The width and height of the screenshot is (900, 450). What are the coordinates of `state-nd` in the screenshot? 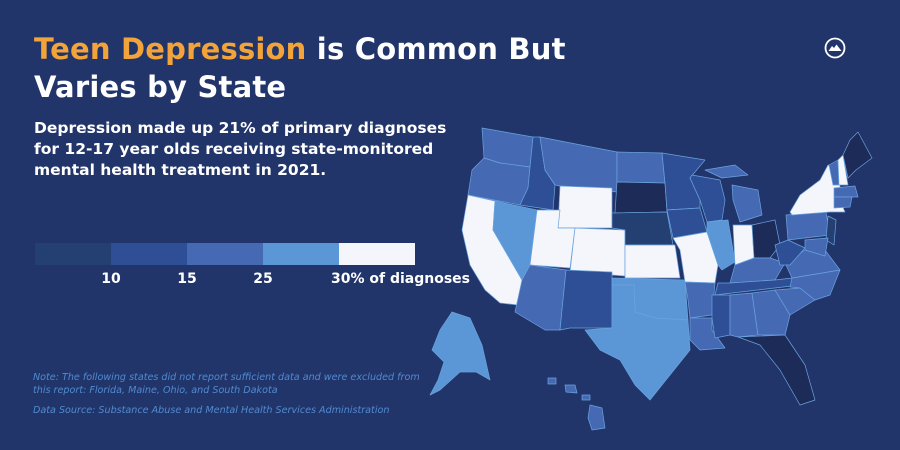 It's located at (641, 167).